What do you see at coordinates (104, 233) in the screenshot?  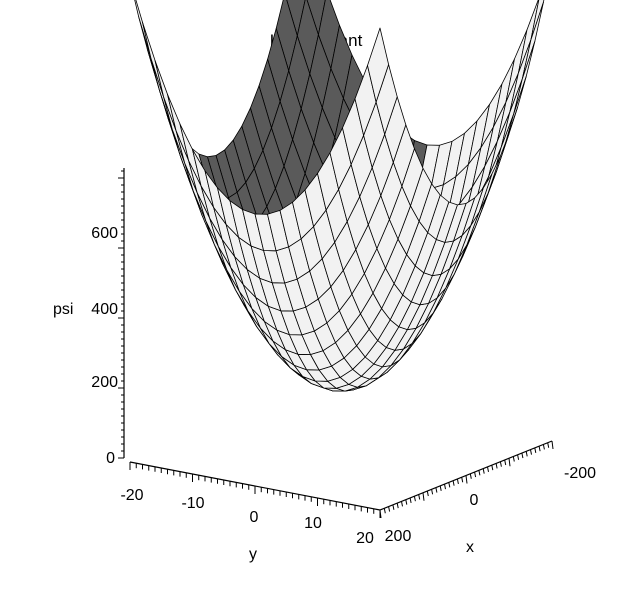 I see `z-tick-label-600: 600` at bounding box center [104, 233].